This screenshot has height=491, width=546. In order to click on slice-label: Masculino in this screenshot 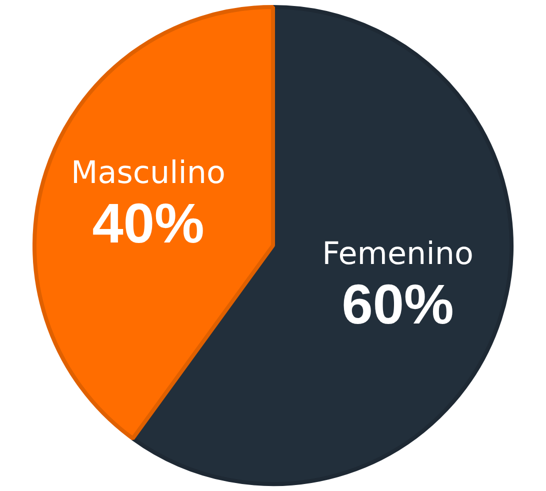, I will do `click(148, 173)`.